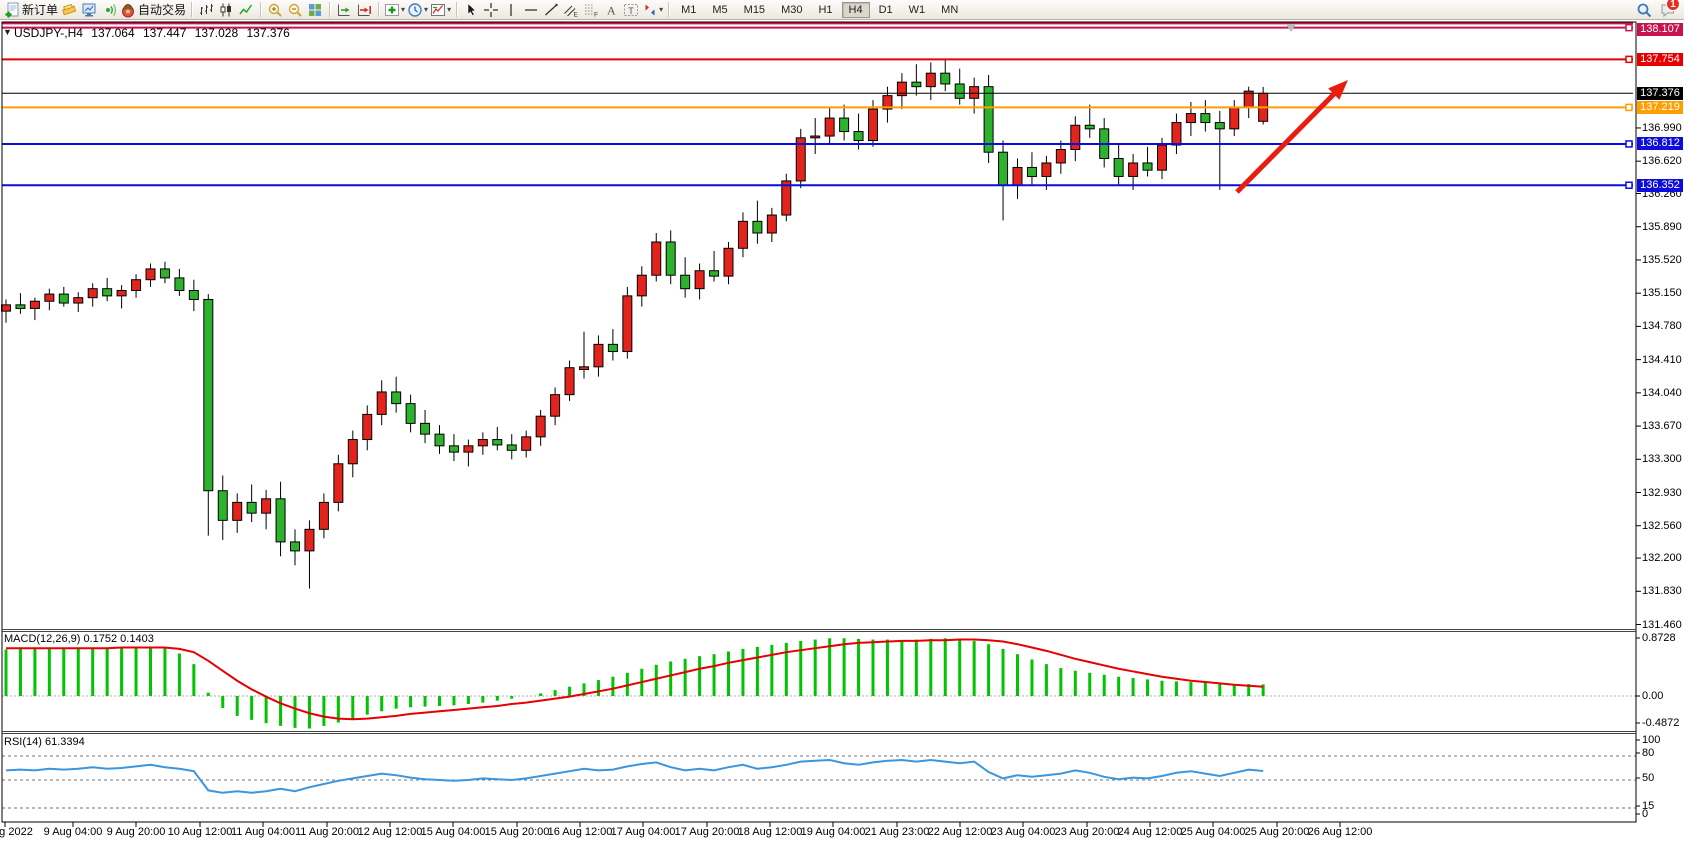 This screenshot has width=1684, height=844. Describe the element at coordinates (720, 9) in the screenshot. I see `timeframe-button-m5: M5` at that location.